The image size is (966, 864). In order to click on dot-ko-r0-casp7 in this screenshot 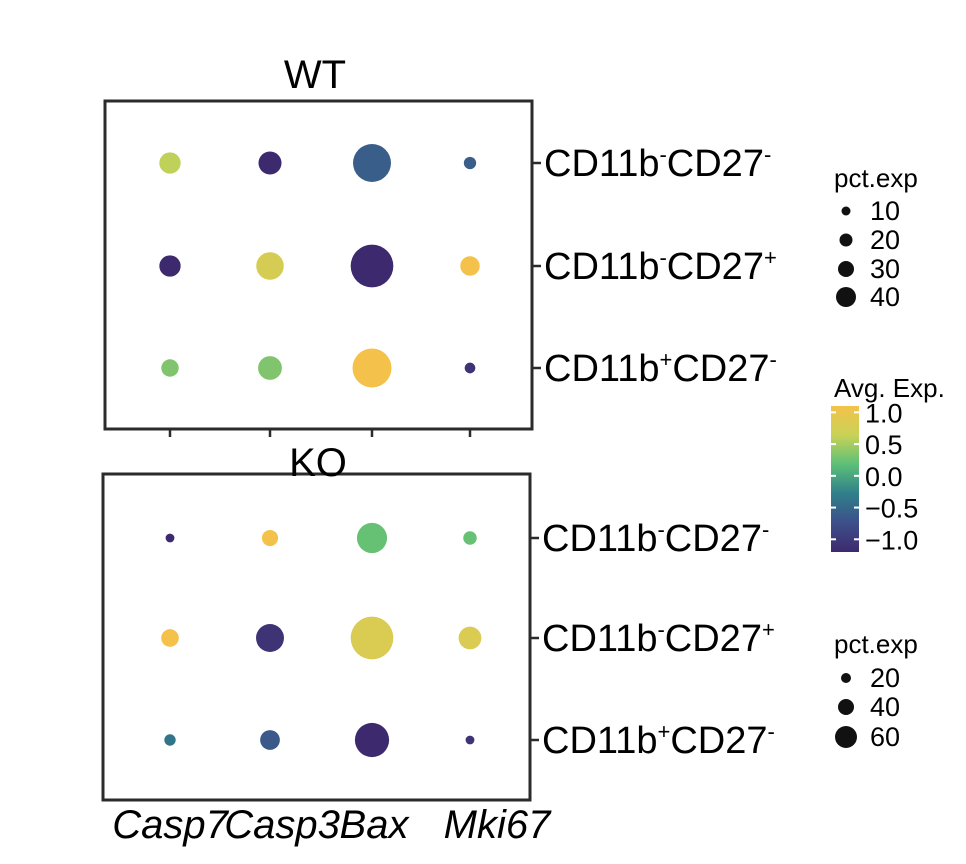, I will do `click(170, 538)`.